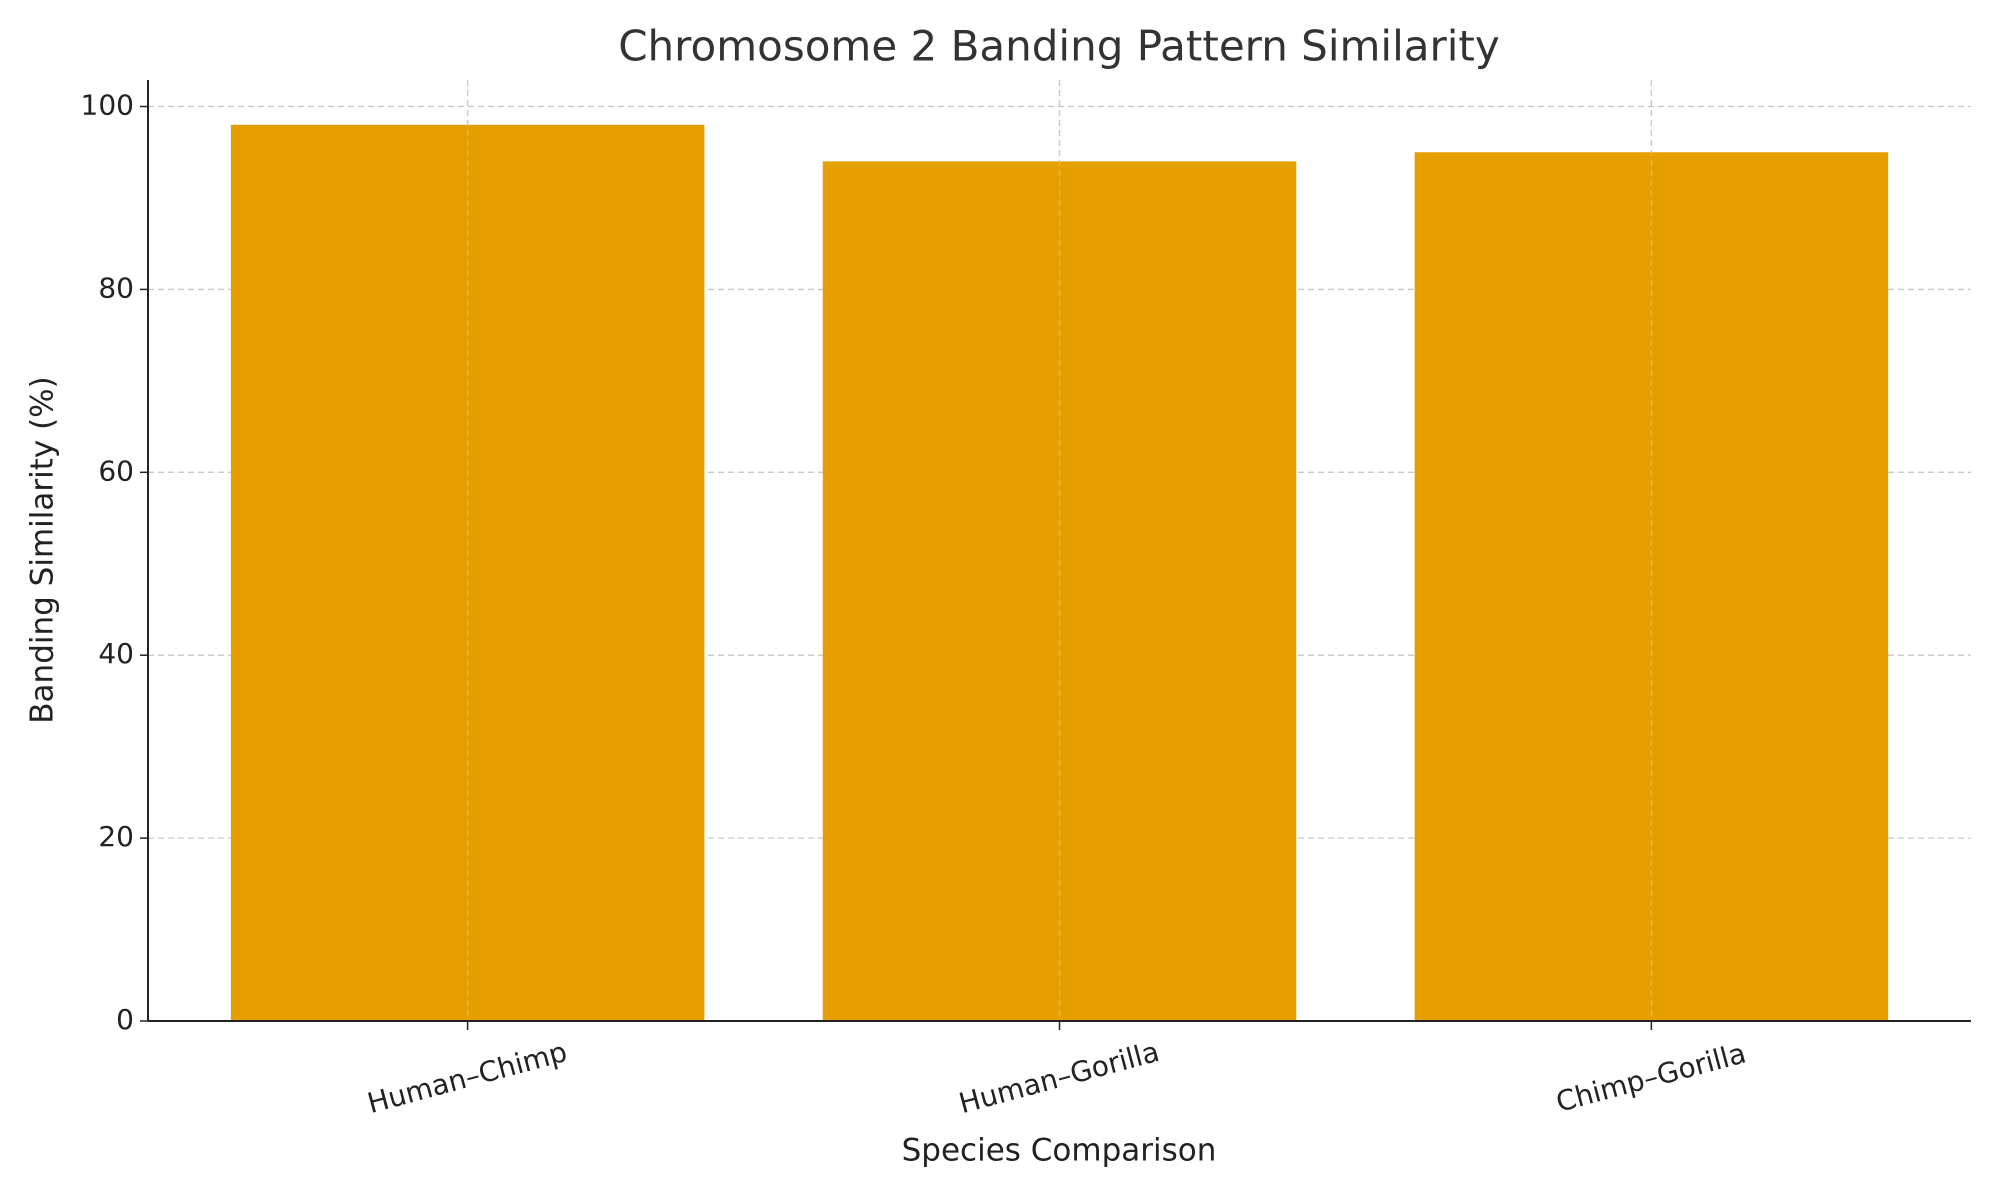 This screenshot has width=2000, height=1200. Describe the element at coordinates (116, 287) in the screenshot. I see `y-tick-label: 80` at that location.